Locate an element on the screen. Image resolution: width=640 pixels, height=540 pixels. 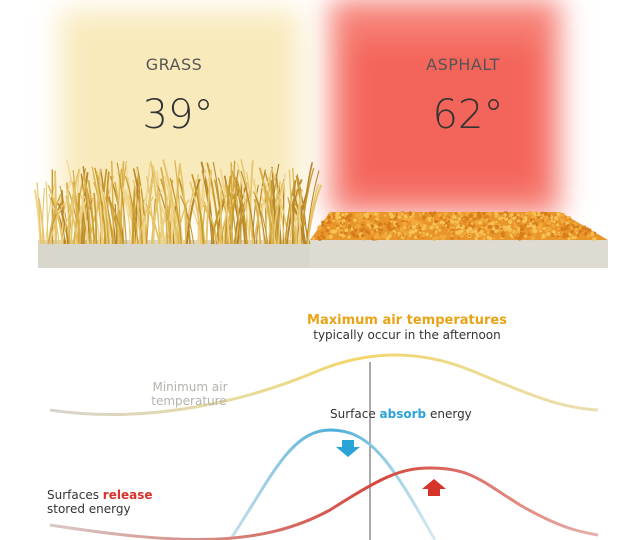
release-curve is located at coordinates (324, 503).